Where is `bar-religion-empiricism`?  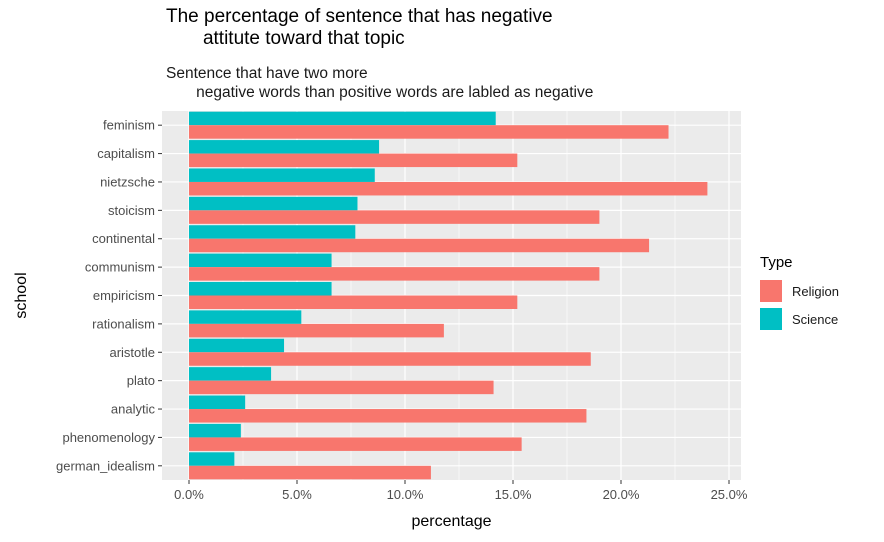
bar-religion-empiricism is located at coordinates (353, 302).